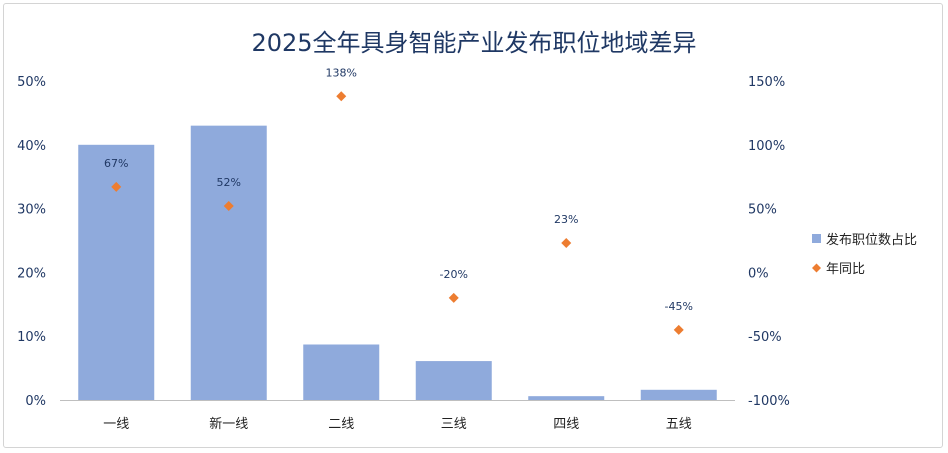 The width and height of the screenshot is (948, 453). Describe the element at coordinates (31, 242) in the screenshot. I see `left-axis-ticks: 0% 10% 20% 30% 40% 50%` at that location.